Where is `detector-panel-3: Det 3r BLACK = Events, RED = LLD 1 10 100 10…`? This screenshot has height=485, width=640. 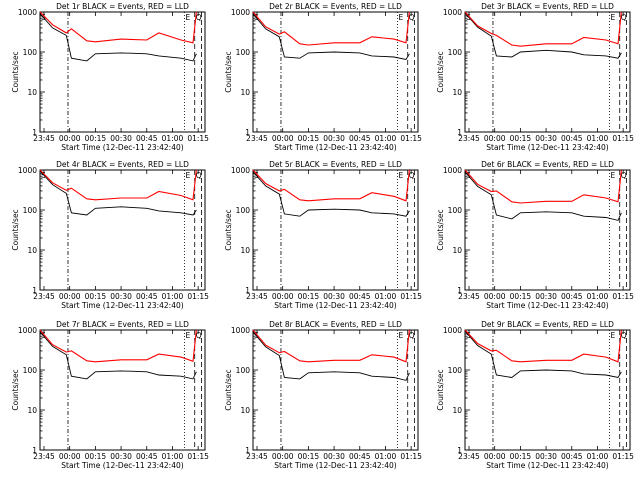 detector-panel-3: Det 3r BLACK = Events, RED = LLD 1 10 100 10… is located at coordinates (535, 77).